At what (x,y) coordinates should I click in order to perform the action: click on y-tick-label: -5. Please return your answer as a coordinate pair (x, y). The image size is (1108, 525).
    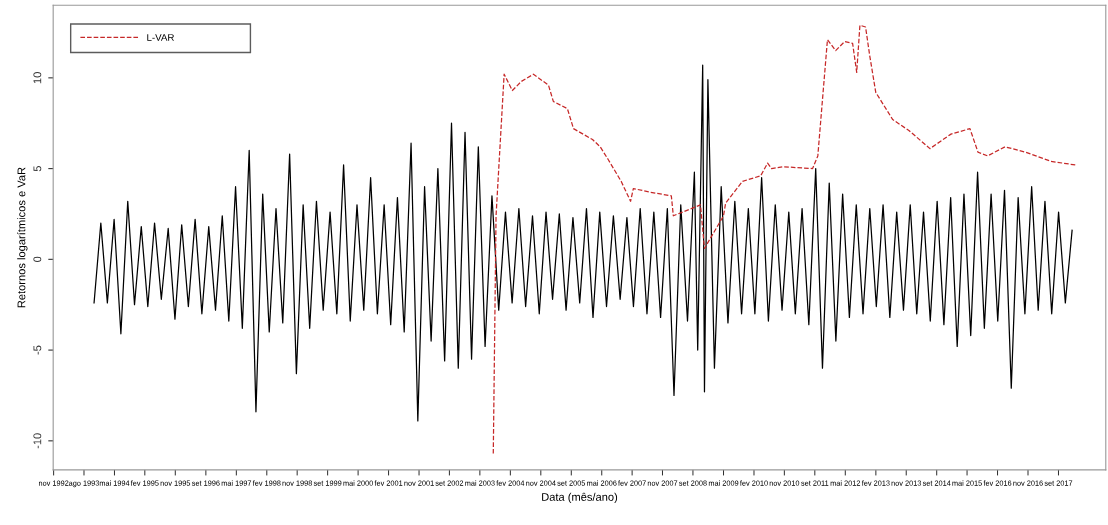
    Looking at the image, I should click on (37, 350).